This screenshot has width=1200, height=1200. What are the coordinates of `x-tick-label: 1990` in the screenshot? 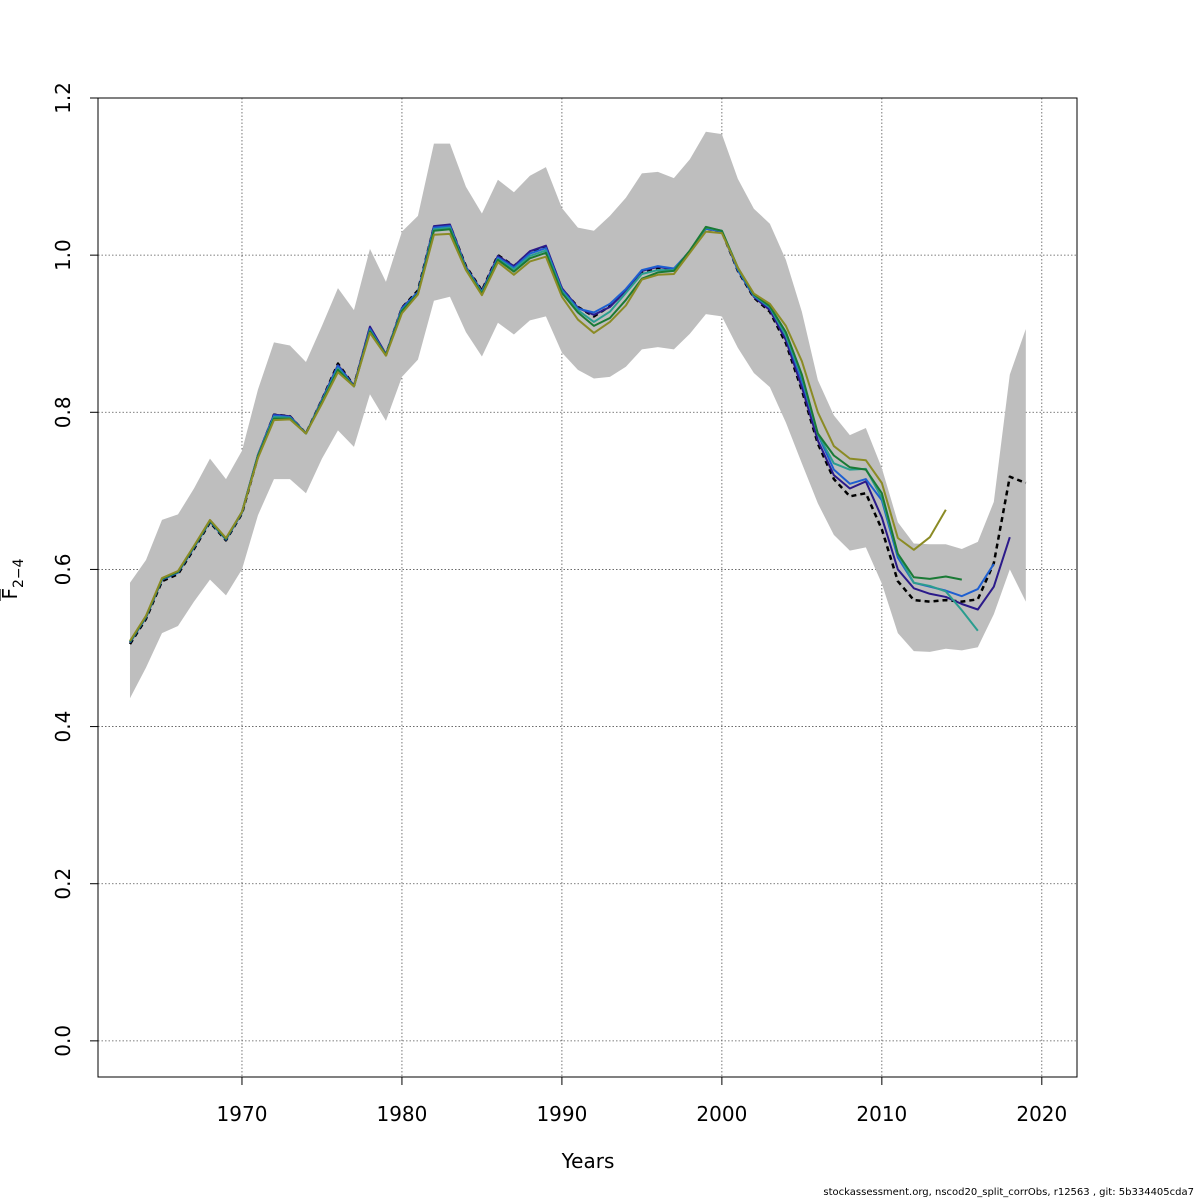 It's located at (561, 1114).